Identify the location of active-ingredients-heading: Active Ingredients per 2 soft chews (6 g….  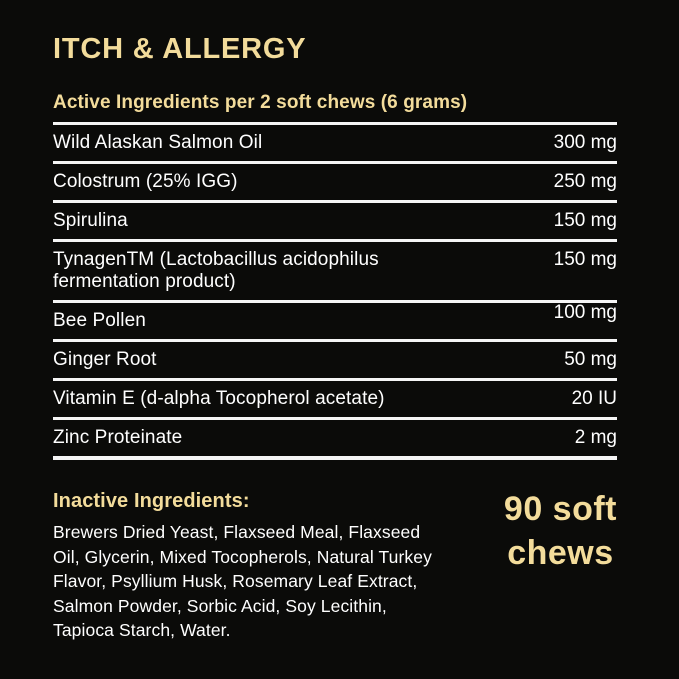
(260, 102).